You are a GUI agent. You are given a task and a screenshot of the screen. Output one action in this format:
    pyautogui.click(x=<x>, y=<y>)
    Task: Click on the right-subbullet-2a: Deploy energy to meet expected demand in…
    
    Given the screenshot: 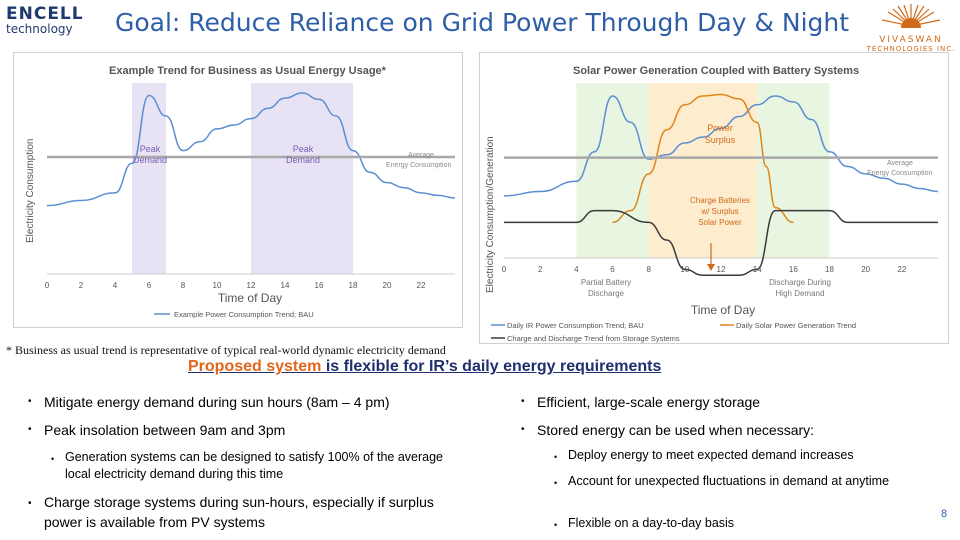 What is the action you would take?
    pyautogui.click(x=741, y=456)
    